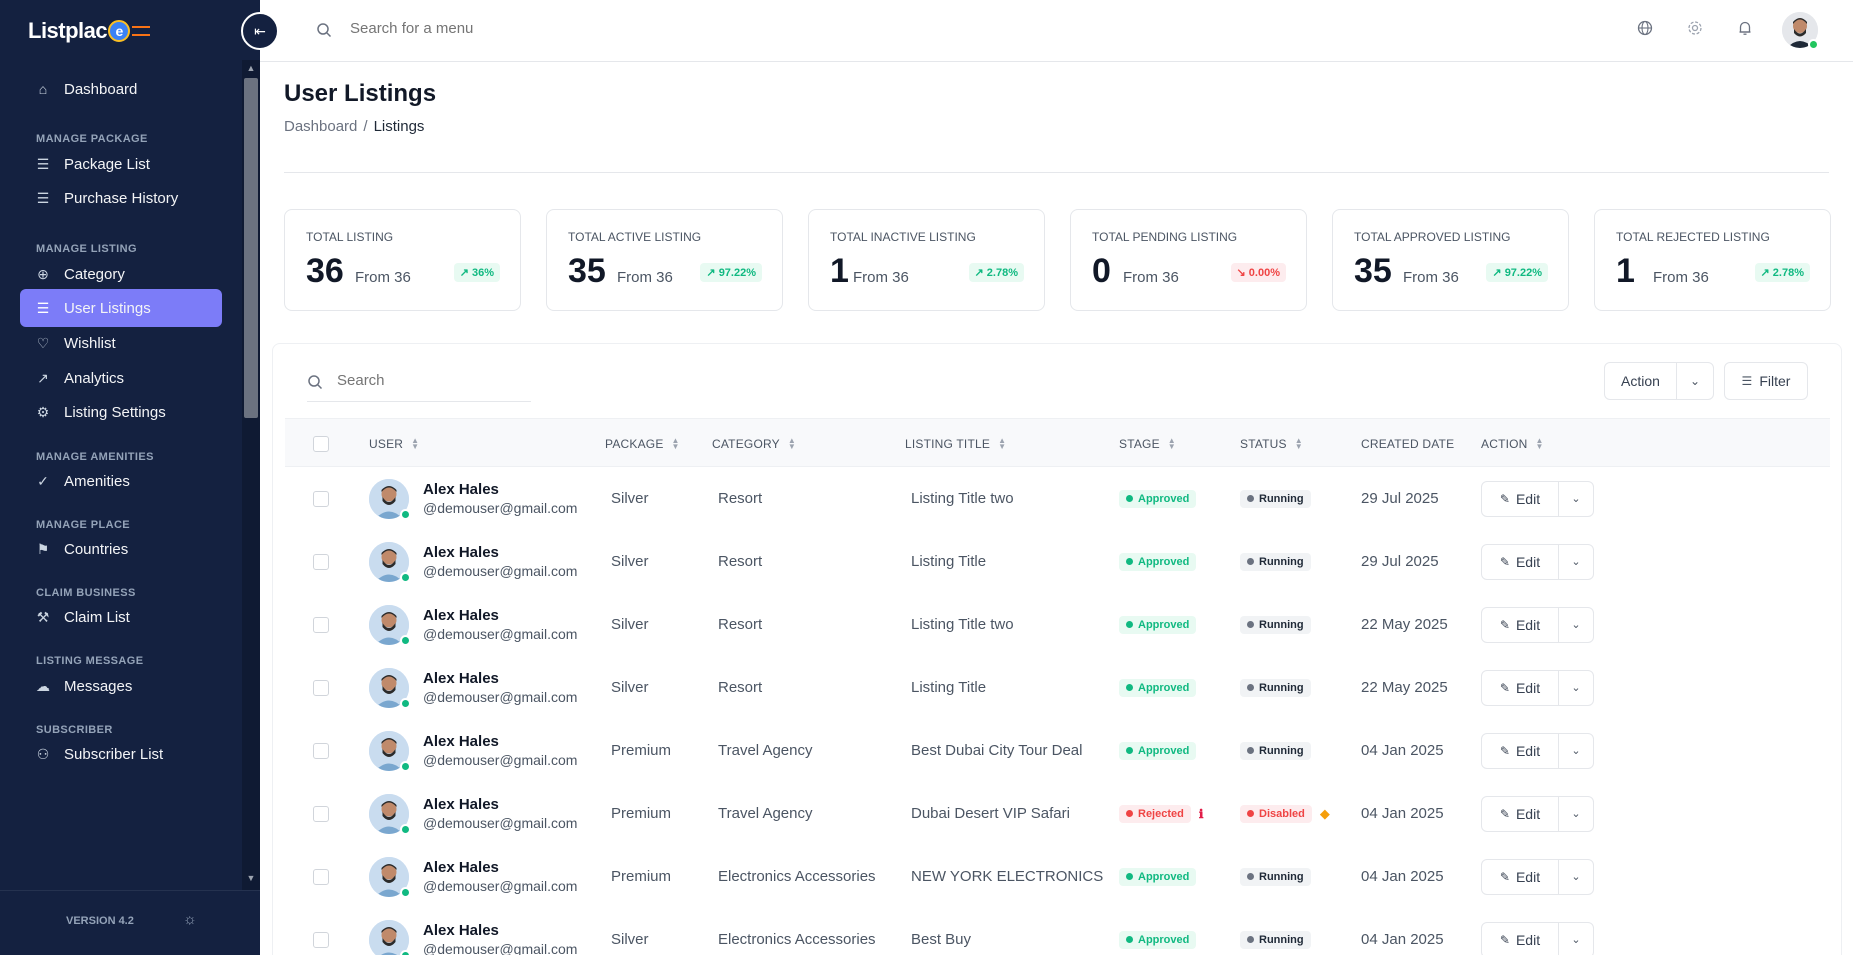 The image size is (1853, 955). What do you see at coordinates (1659, 381) in the screenshot?
I see `bulk-action-dropdown: Action ⌄` at bounding box center [1659, 381].